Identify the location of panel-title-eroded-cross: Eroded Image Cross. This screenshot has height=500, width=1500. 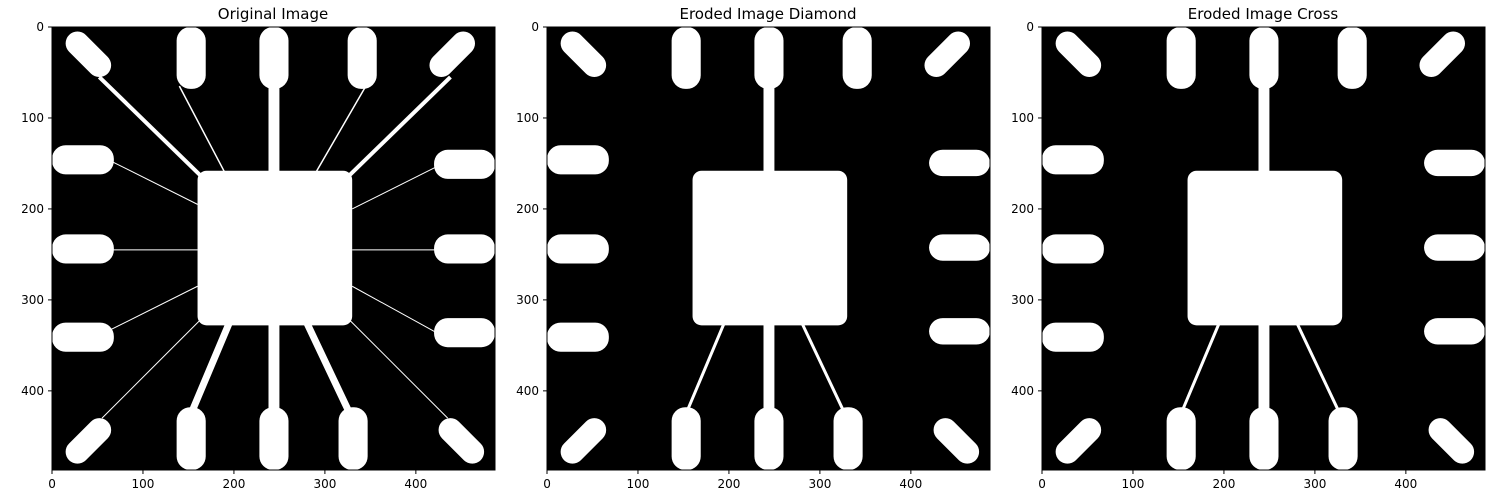
(1263, 14).